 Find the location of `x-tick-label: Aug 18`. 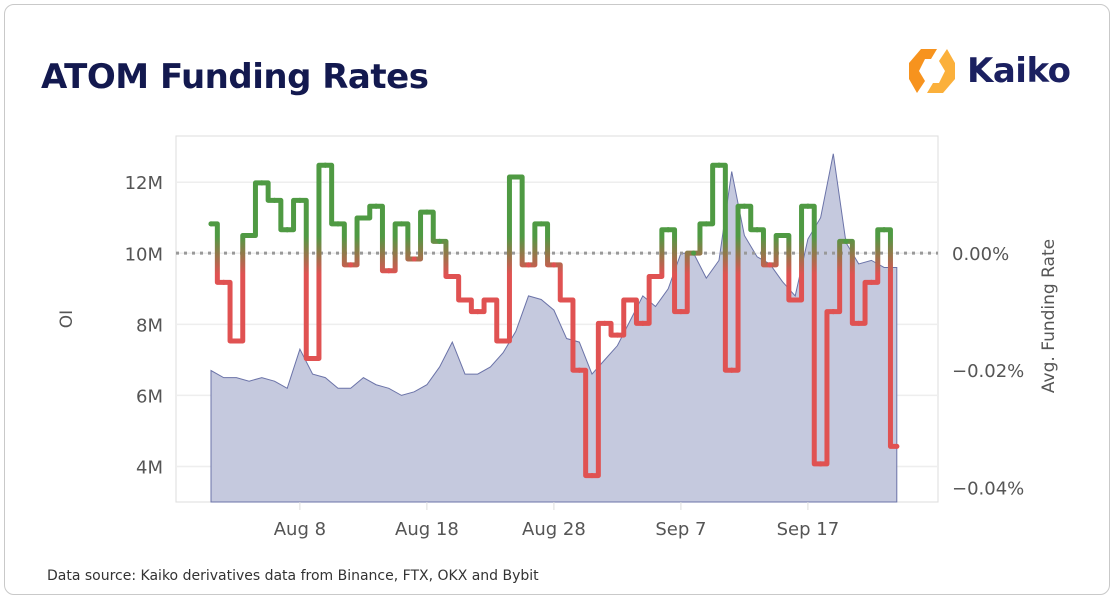

x-tick-label: Aug 18 is located at coordinates (427, 529).